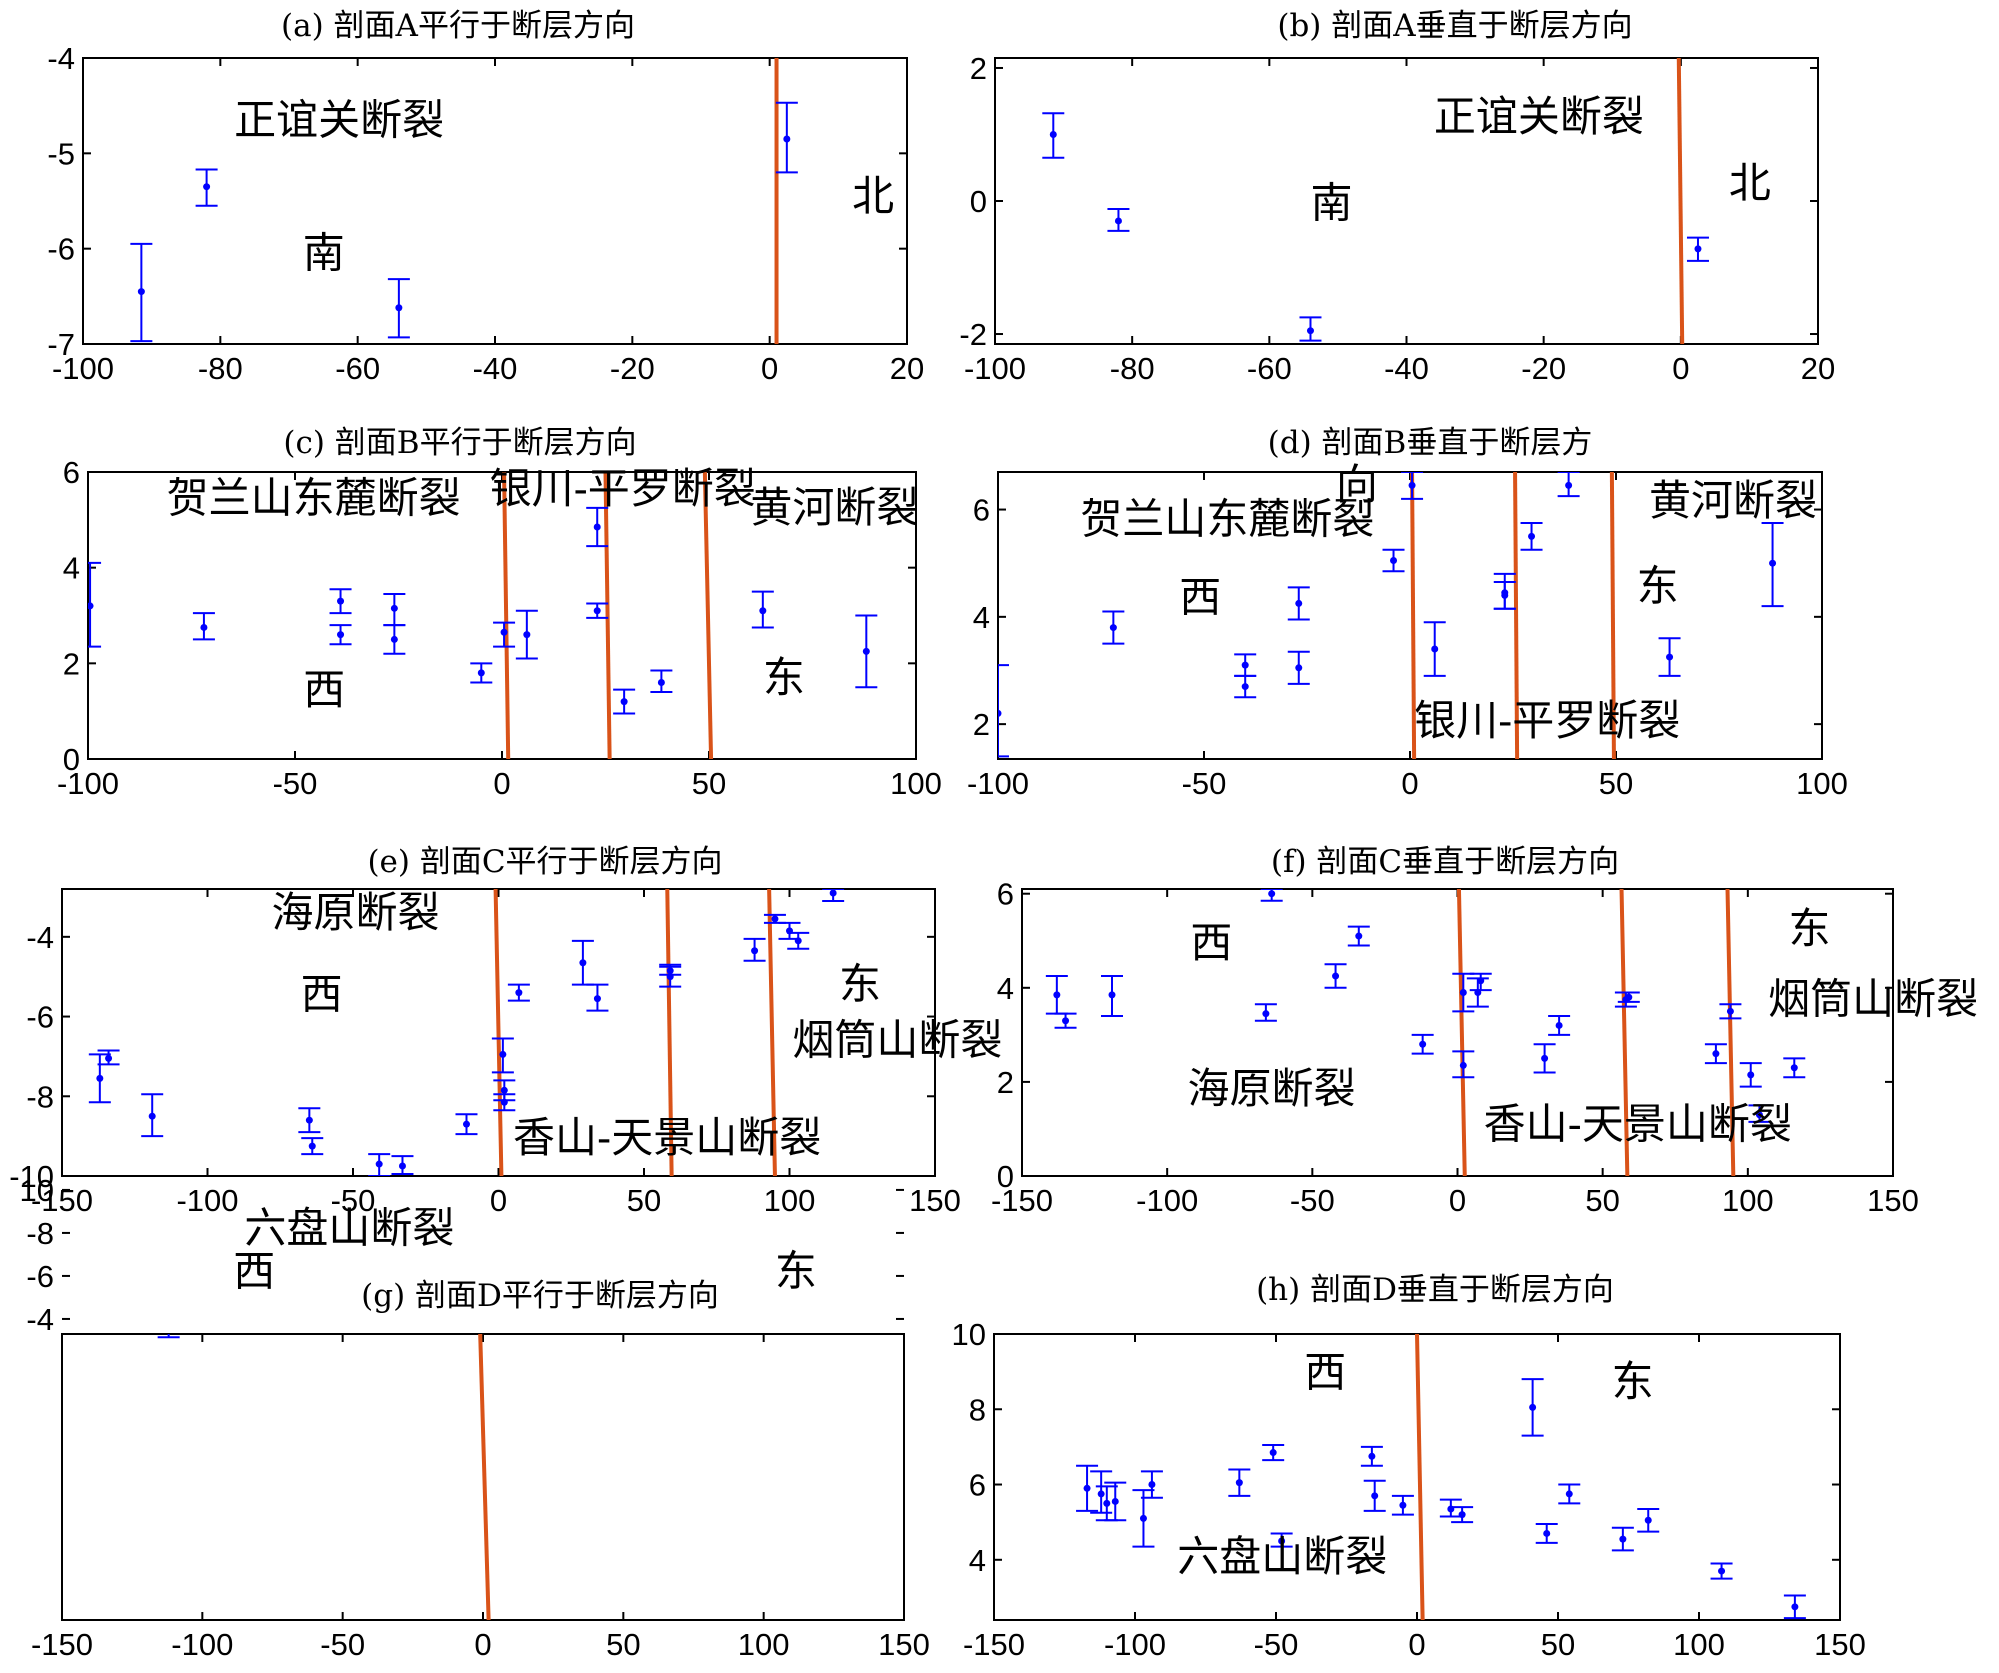 This screenshot has width=1999, height=1673. Describe the element at coordinates (1454, 26) in the screenshot. I see `panel-title-b: (b) 剖面A垂直于断层方向` at that location.